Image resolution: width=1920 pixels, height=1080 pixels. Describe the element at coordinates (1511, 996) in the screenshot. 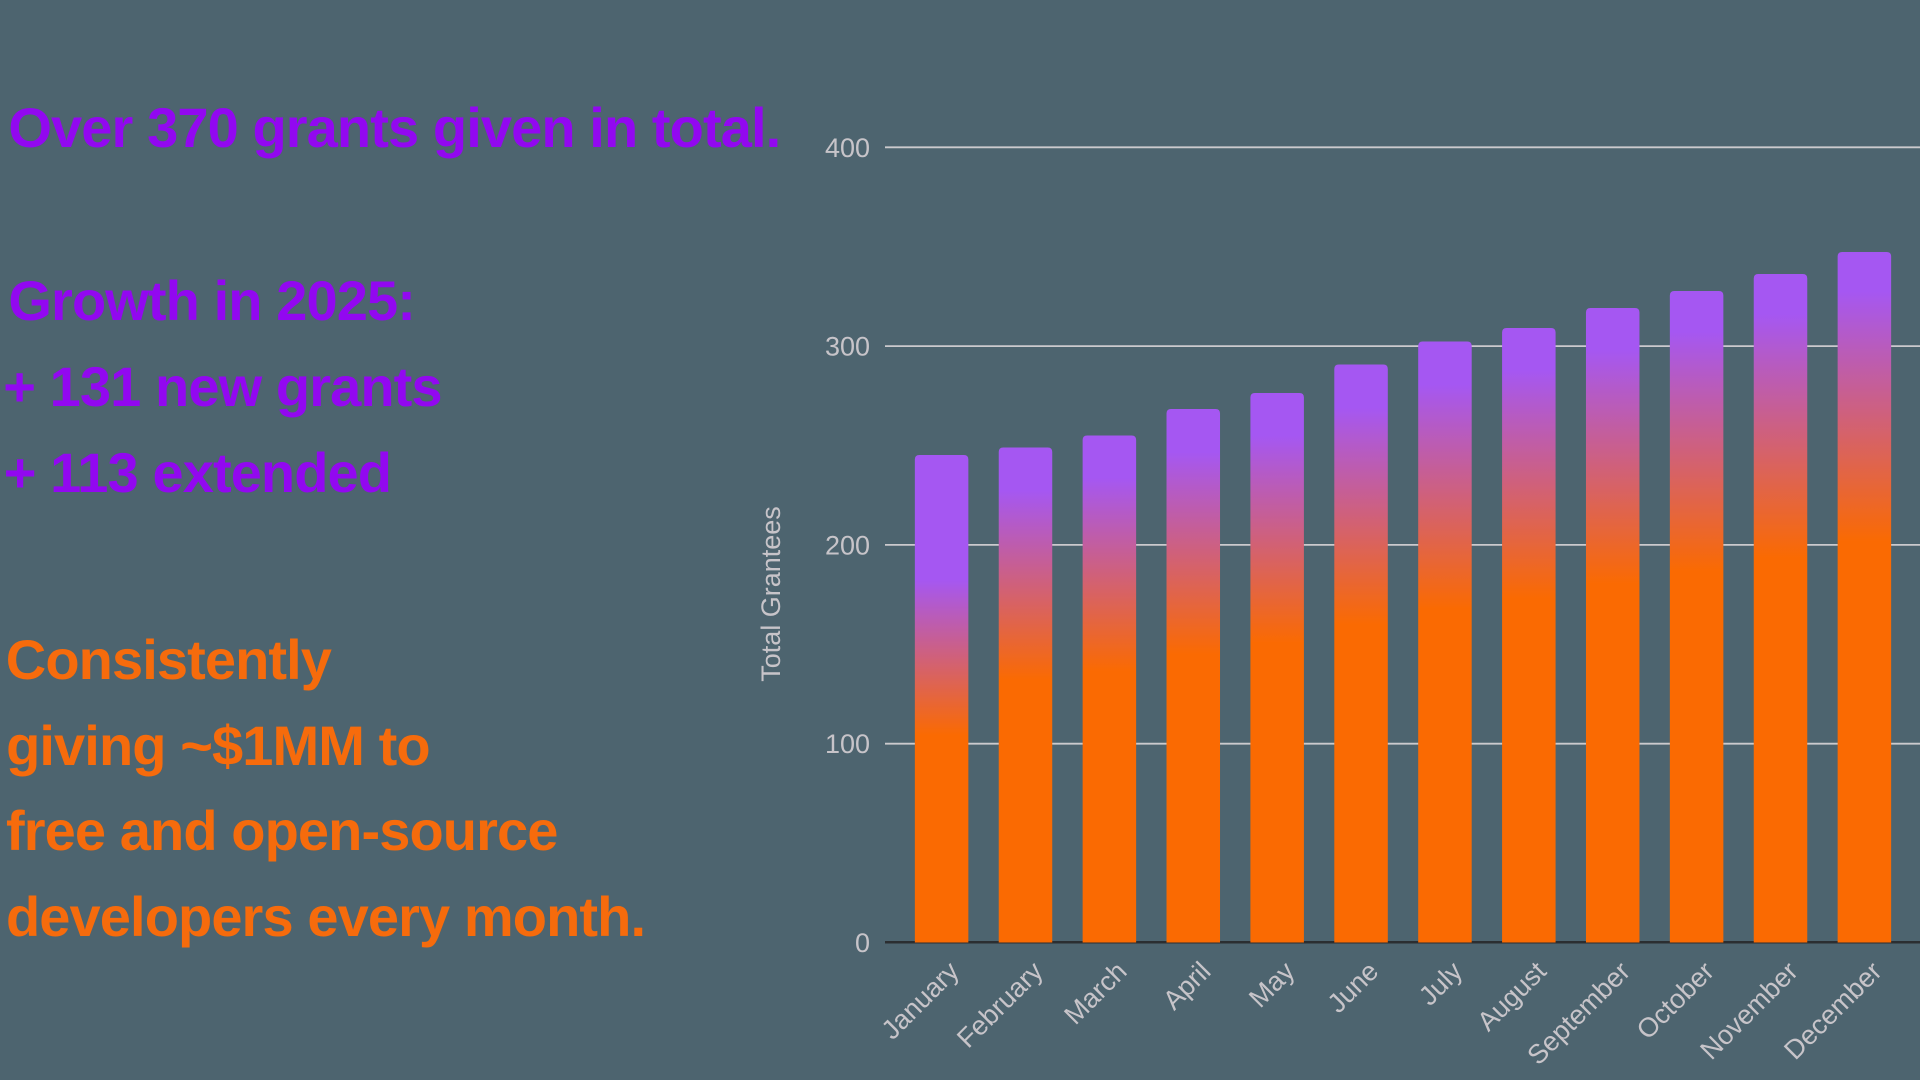

I see `svg-text: August` at that location.